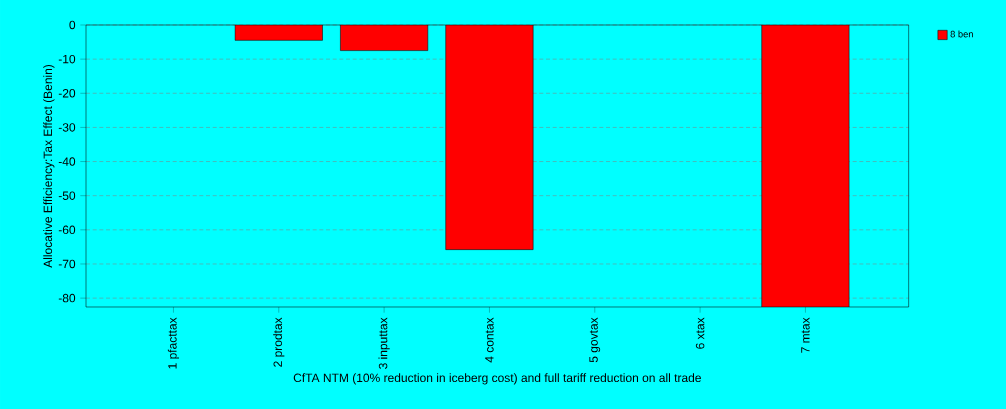 This screenshot has width=1006, height=409. Describe the element at coordinates (72, 25) in the screenshot. I see `y-tick-label: 0` at that location.